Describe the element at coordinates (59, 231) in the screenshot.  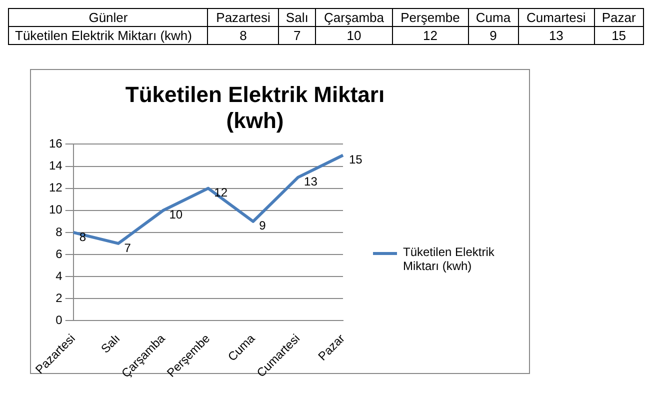
I see `y-tick-label: 8` at that location.